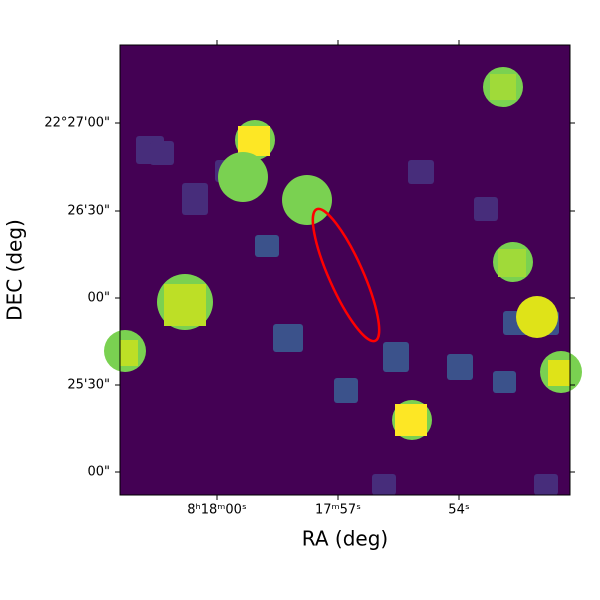 The height and width of the screenshot is (600, 600). Describe the element at coordinates (338, 510) in the screenshot. I see `x-tick-label: 17ᵐ57ˢ` at that location.